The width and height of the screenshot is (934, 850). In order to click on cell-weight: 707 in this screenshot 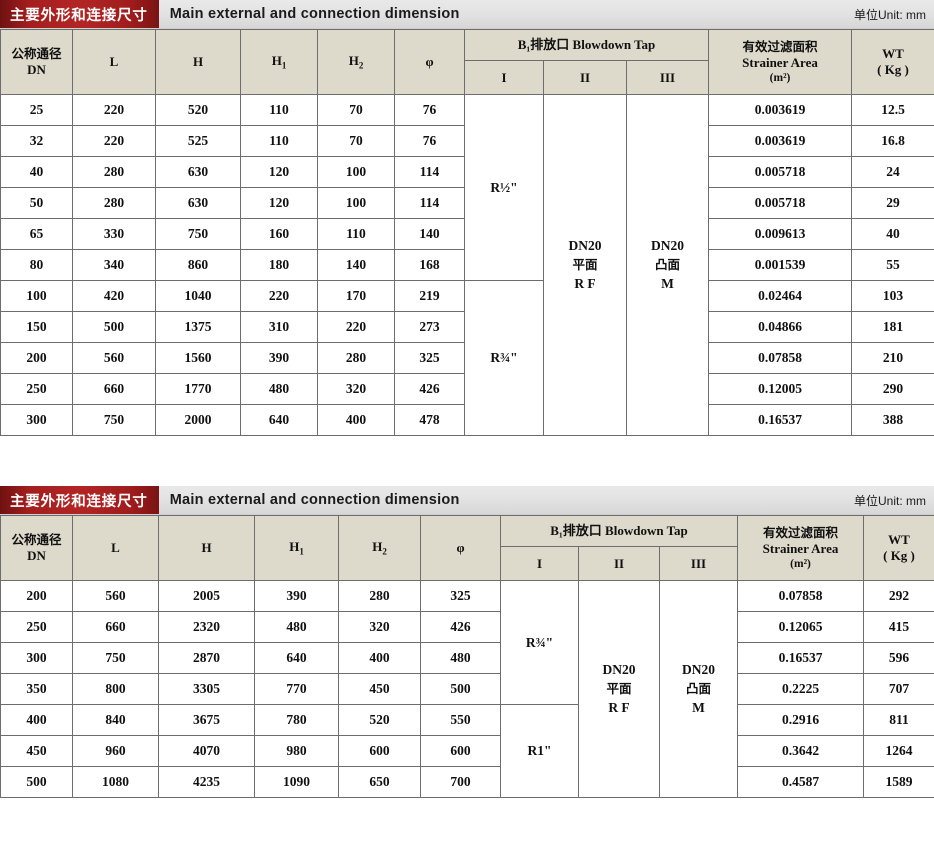, I will do `click(898, 689)`.